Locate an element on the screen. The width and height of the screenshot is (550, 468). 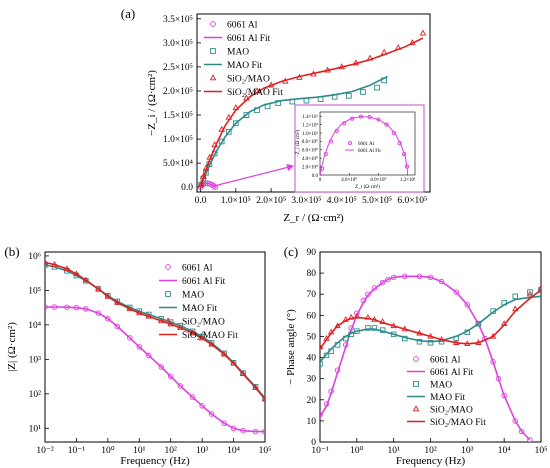
series-mao-fit is located at coordinates (430, 329).